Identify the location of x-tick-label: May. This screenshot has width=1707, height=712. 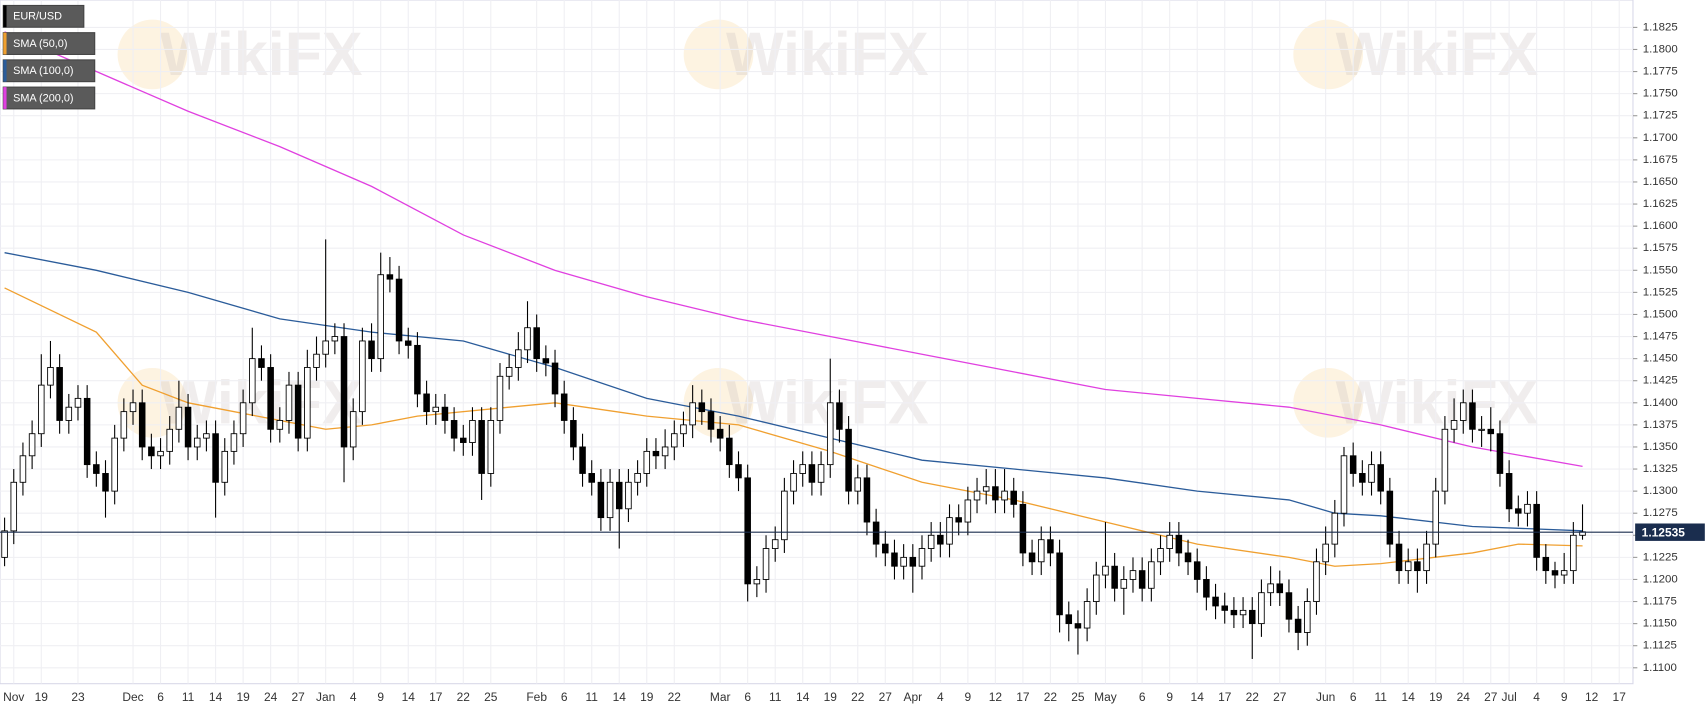
(1105, 697).